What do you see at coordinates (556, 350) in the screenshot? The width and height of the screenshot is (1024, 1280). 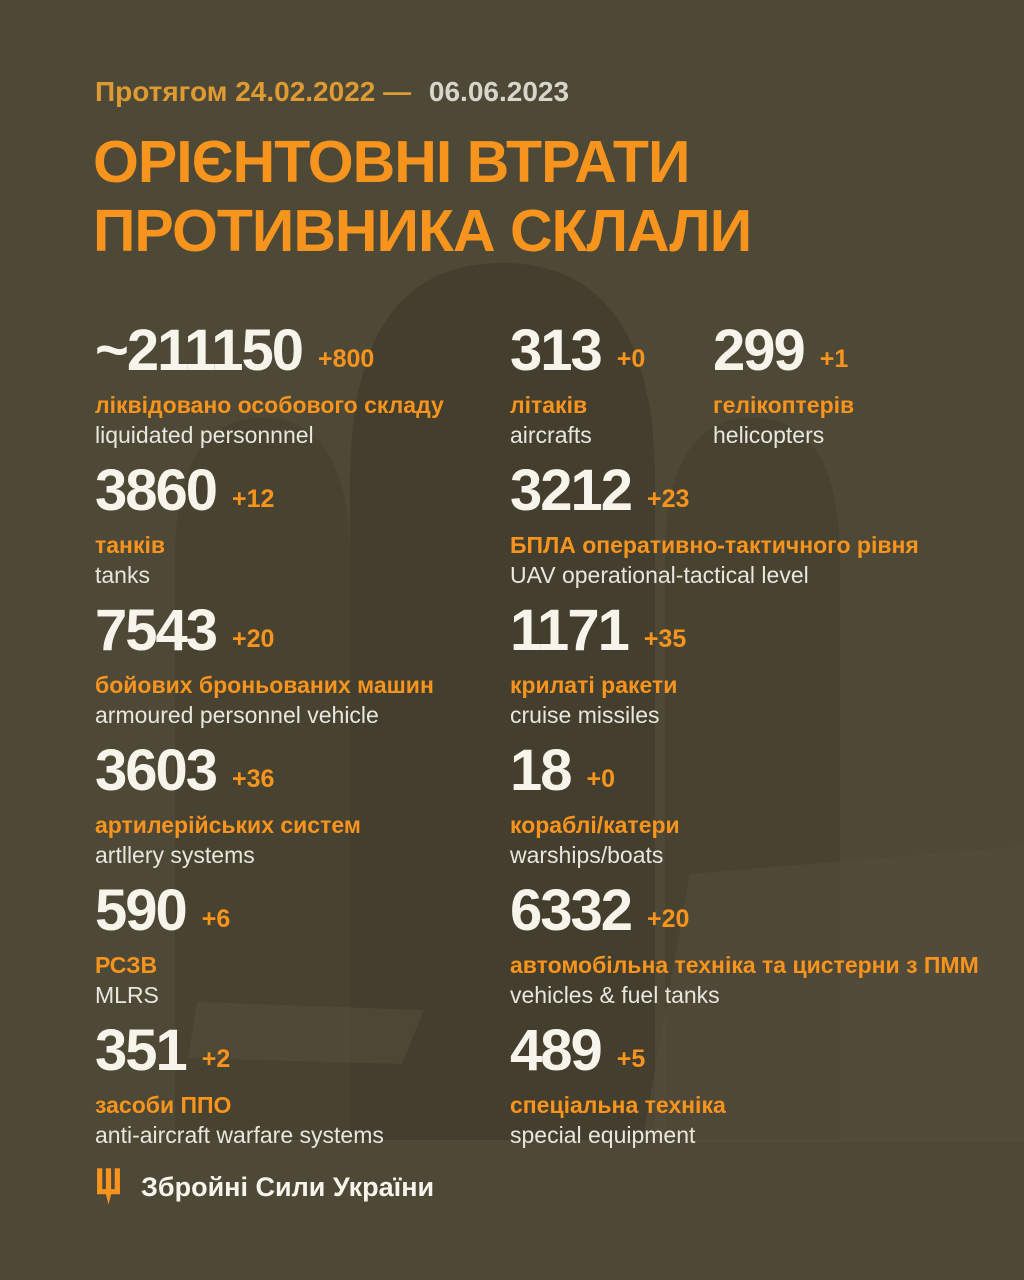 I see `stat-value: 313` at bounding box center [556, 350].